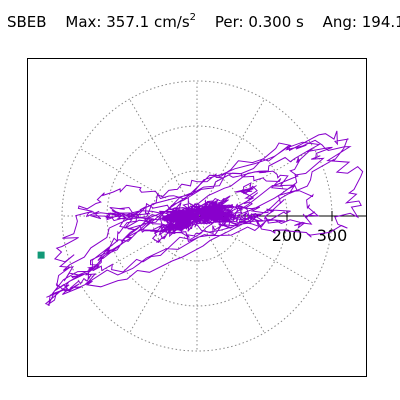 This screenshot has height=400, width=400. What do you see at coordinates (287, 235) in the screenshot?
I see `tick-label-200: 200` at bounding box center [287, 235].